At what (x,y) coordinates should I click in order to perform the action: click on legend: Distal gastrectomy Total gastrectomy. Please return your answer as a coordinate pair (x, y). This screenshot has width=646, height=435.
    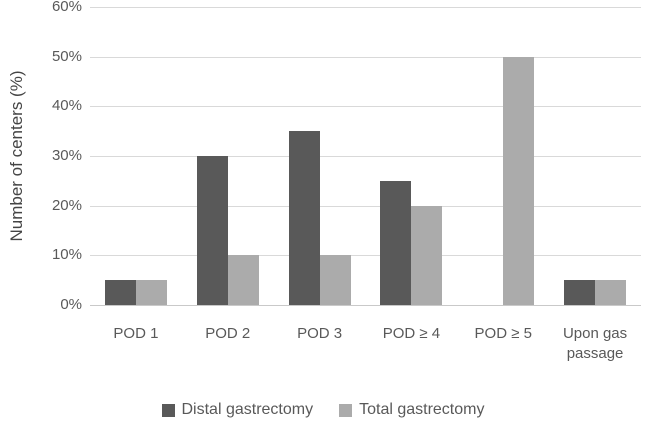
    Looking at the image, I should click on (323, 410).